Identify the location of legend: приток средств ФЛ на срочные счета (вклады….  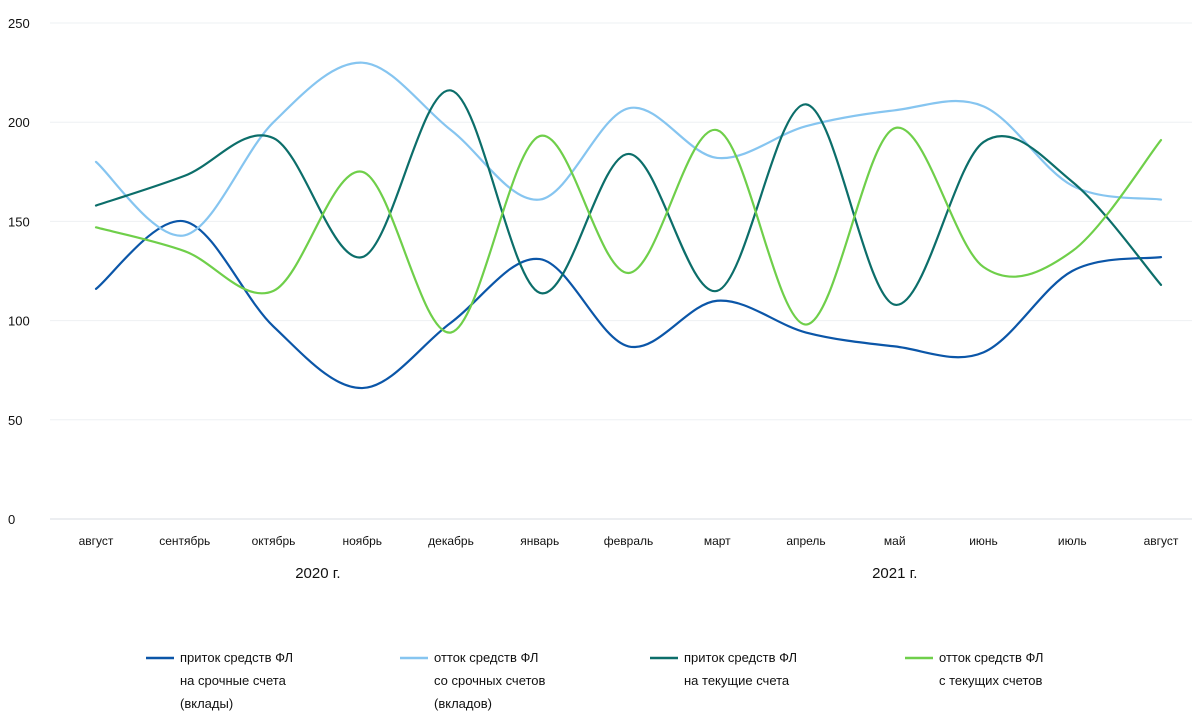
(594, 680).